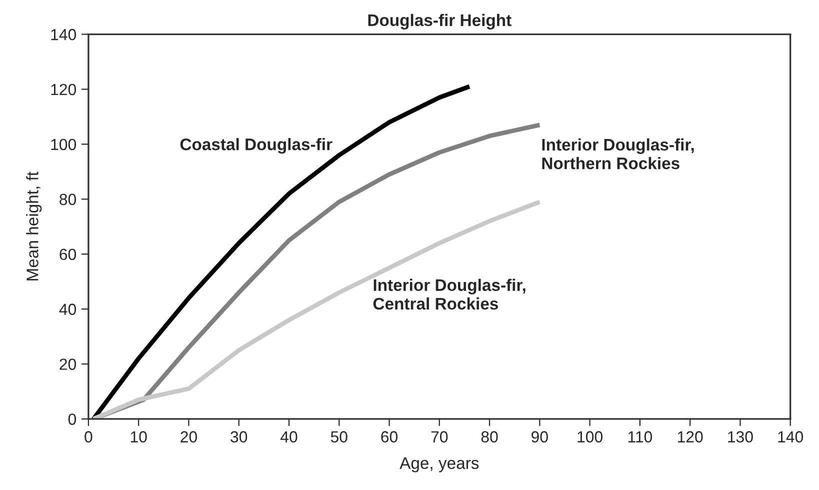 This screenshot has height=490, width=819. Describe the element at coordinates (67, 309) in the screenshot. I see `y-tick-label: 40` at that location.